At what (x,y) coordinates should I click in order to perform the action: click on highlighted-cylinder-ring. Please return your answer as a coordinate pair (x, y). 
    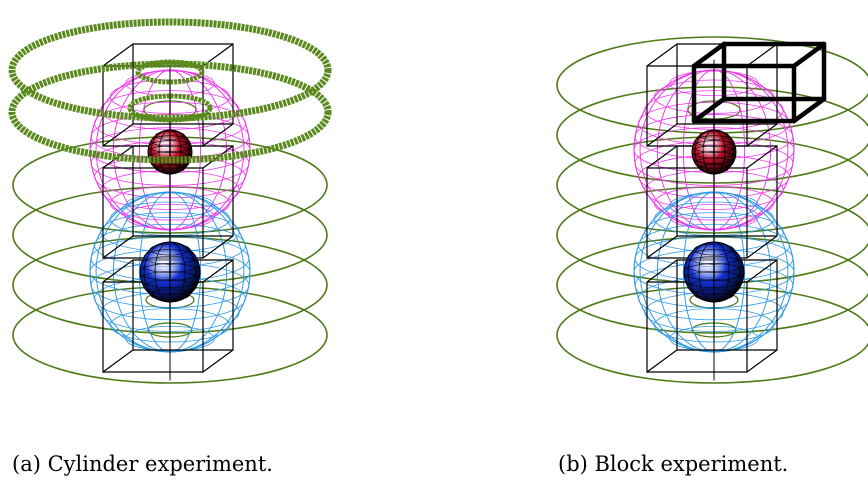
    Looking at the image, I should click on (170, 70).